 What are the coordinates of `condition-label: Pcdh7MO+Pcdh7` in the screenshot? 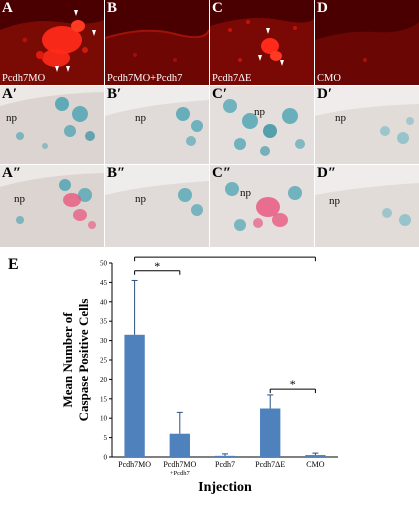 It's located at (145, 78).